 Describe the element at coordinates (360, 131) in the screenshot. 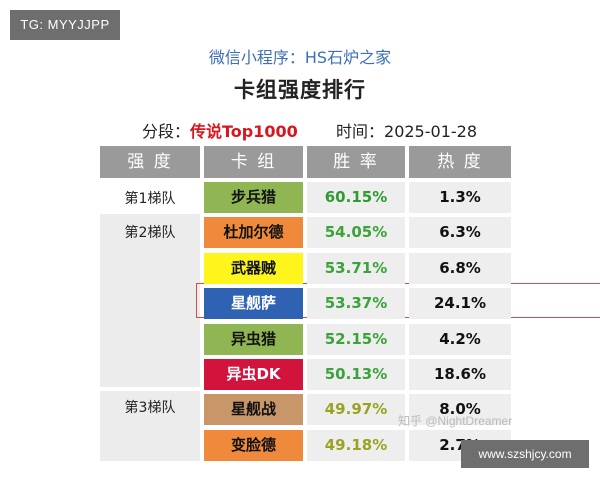

I see `time-label: 时间：` at that location.